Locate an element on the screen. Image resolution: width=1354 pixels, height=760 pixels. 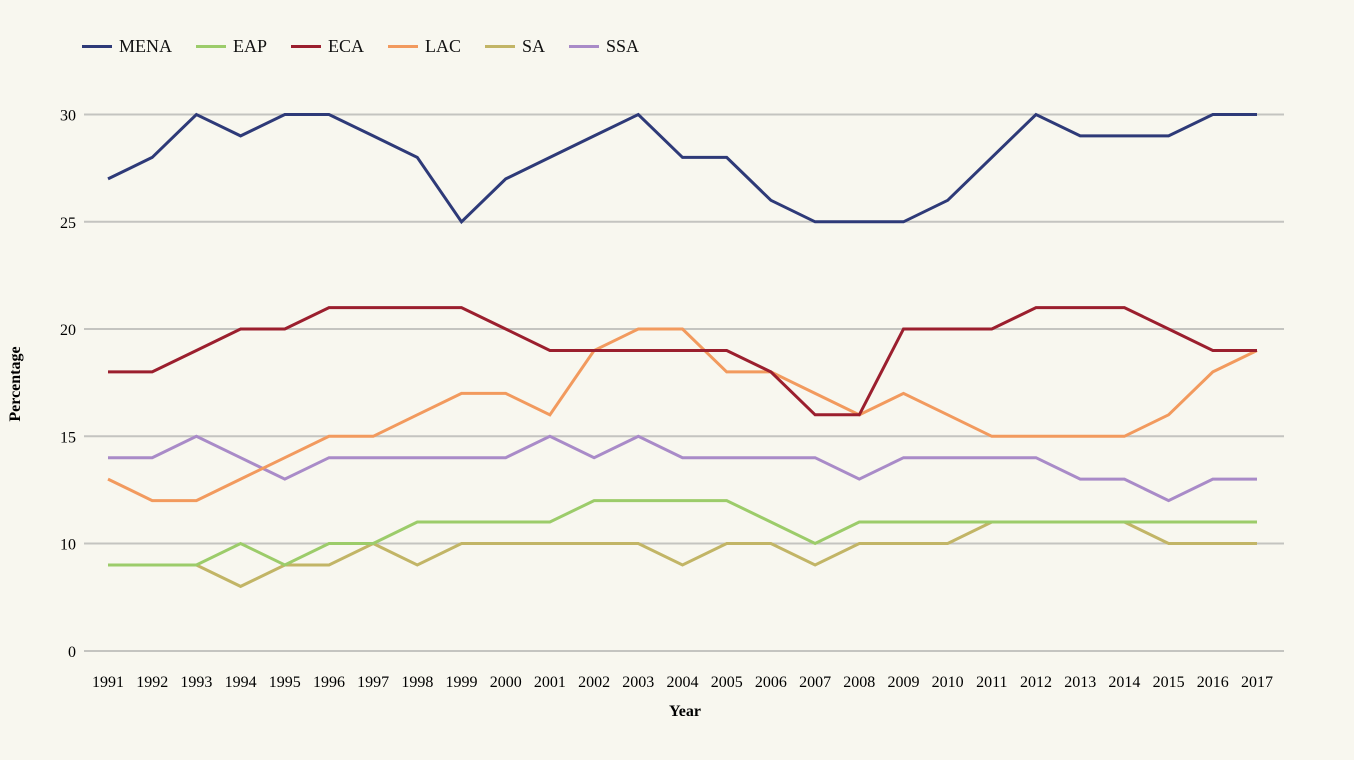
legend-label: SSA is located at coordinates (623, 46).